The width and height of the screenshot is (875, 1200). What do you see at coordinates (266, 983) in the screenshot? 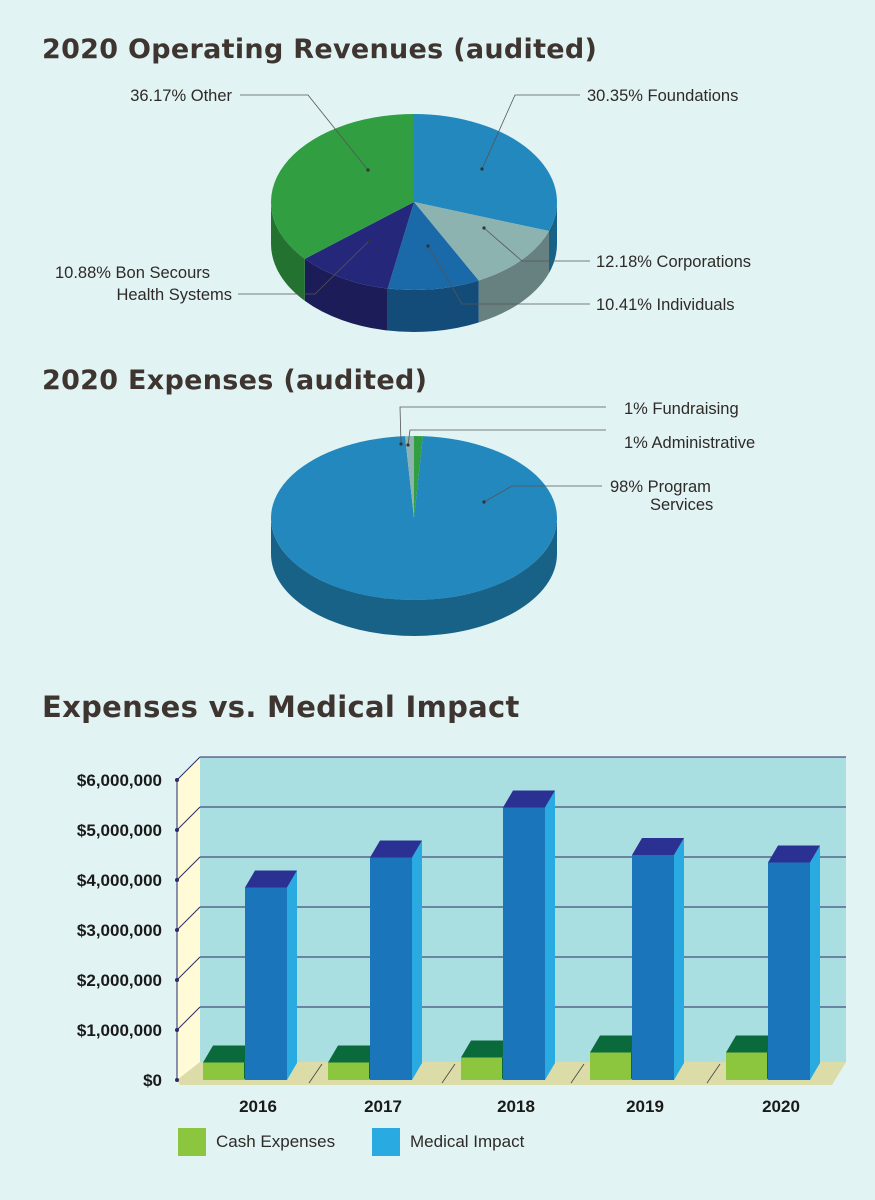
I see `bar-medical-2016` at bounding box center [266, 983].